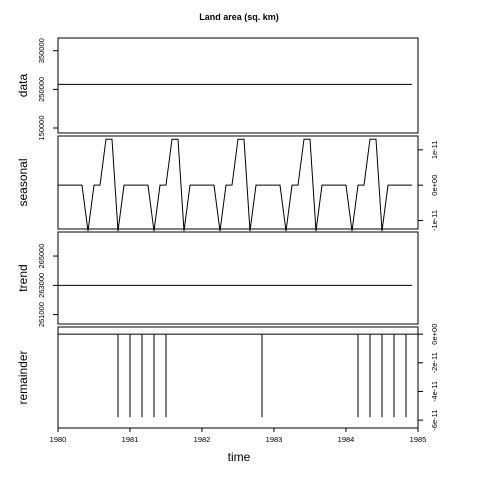  I want to click on series-line-seasonal, so click(235, 185).